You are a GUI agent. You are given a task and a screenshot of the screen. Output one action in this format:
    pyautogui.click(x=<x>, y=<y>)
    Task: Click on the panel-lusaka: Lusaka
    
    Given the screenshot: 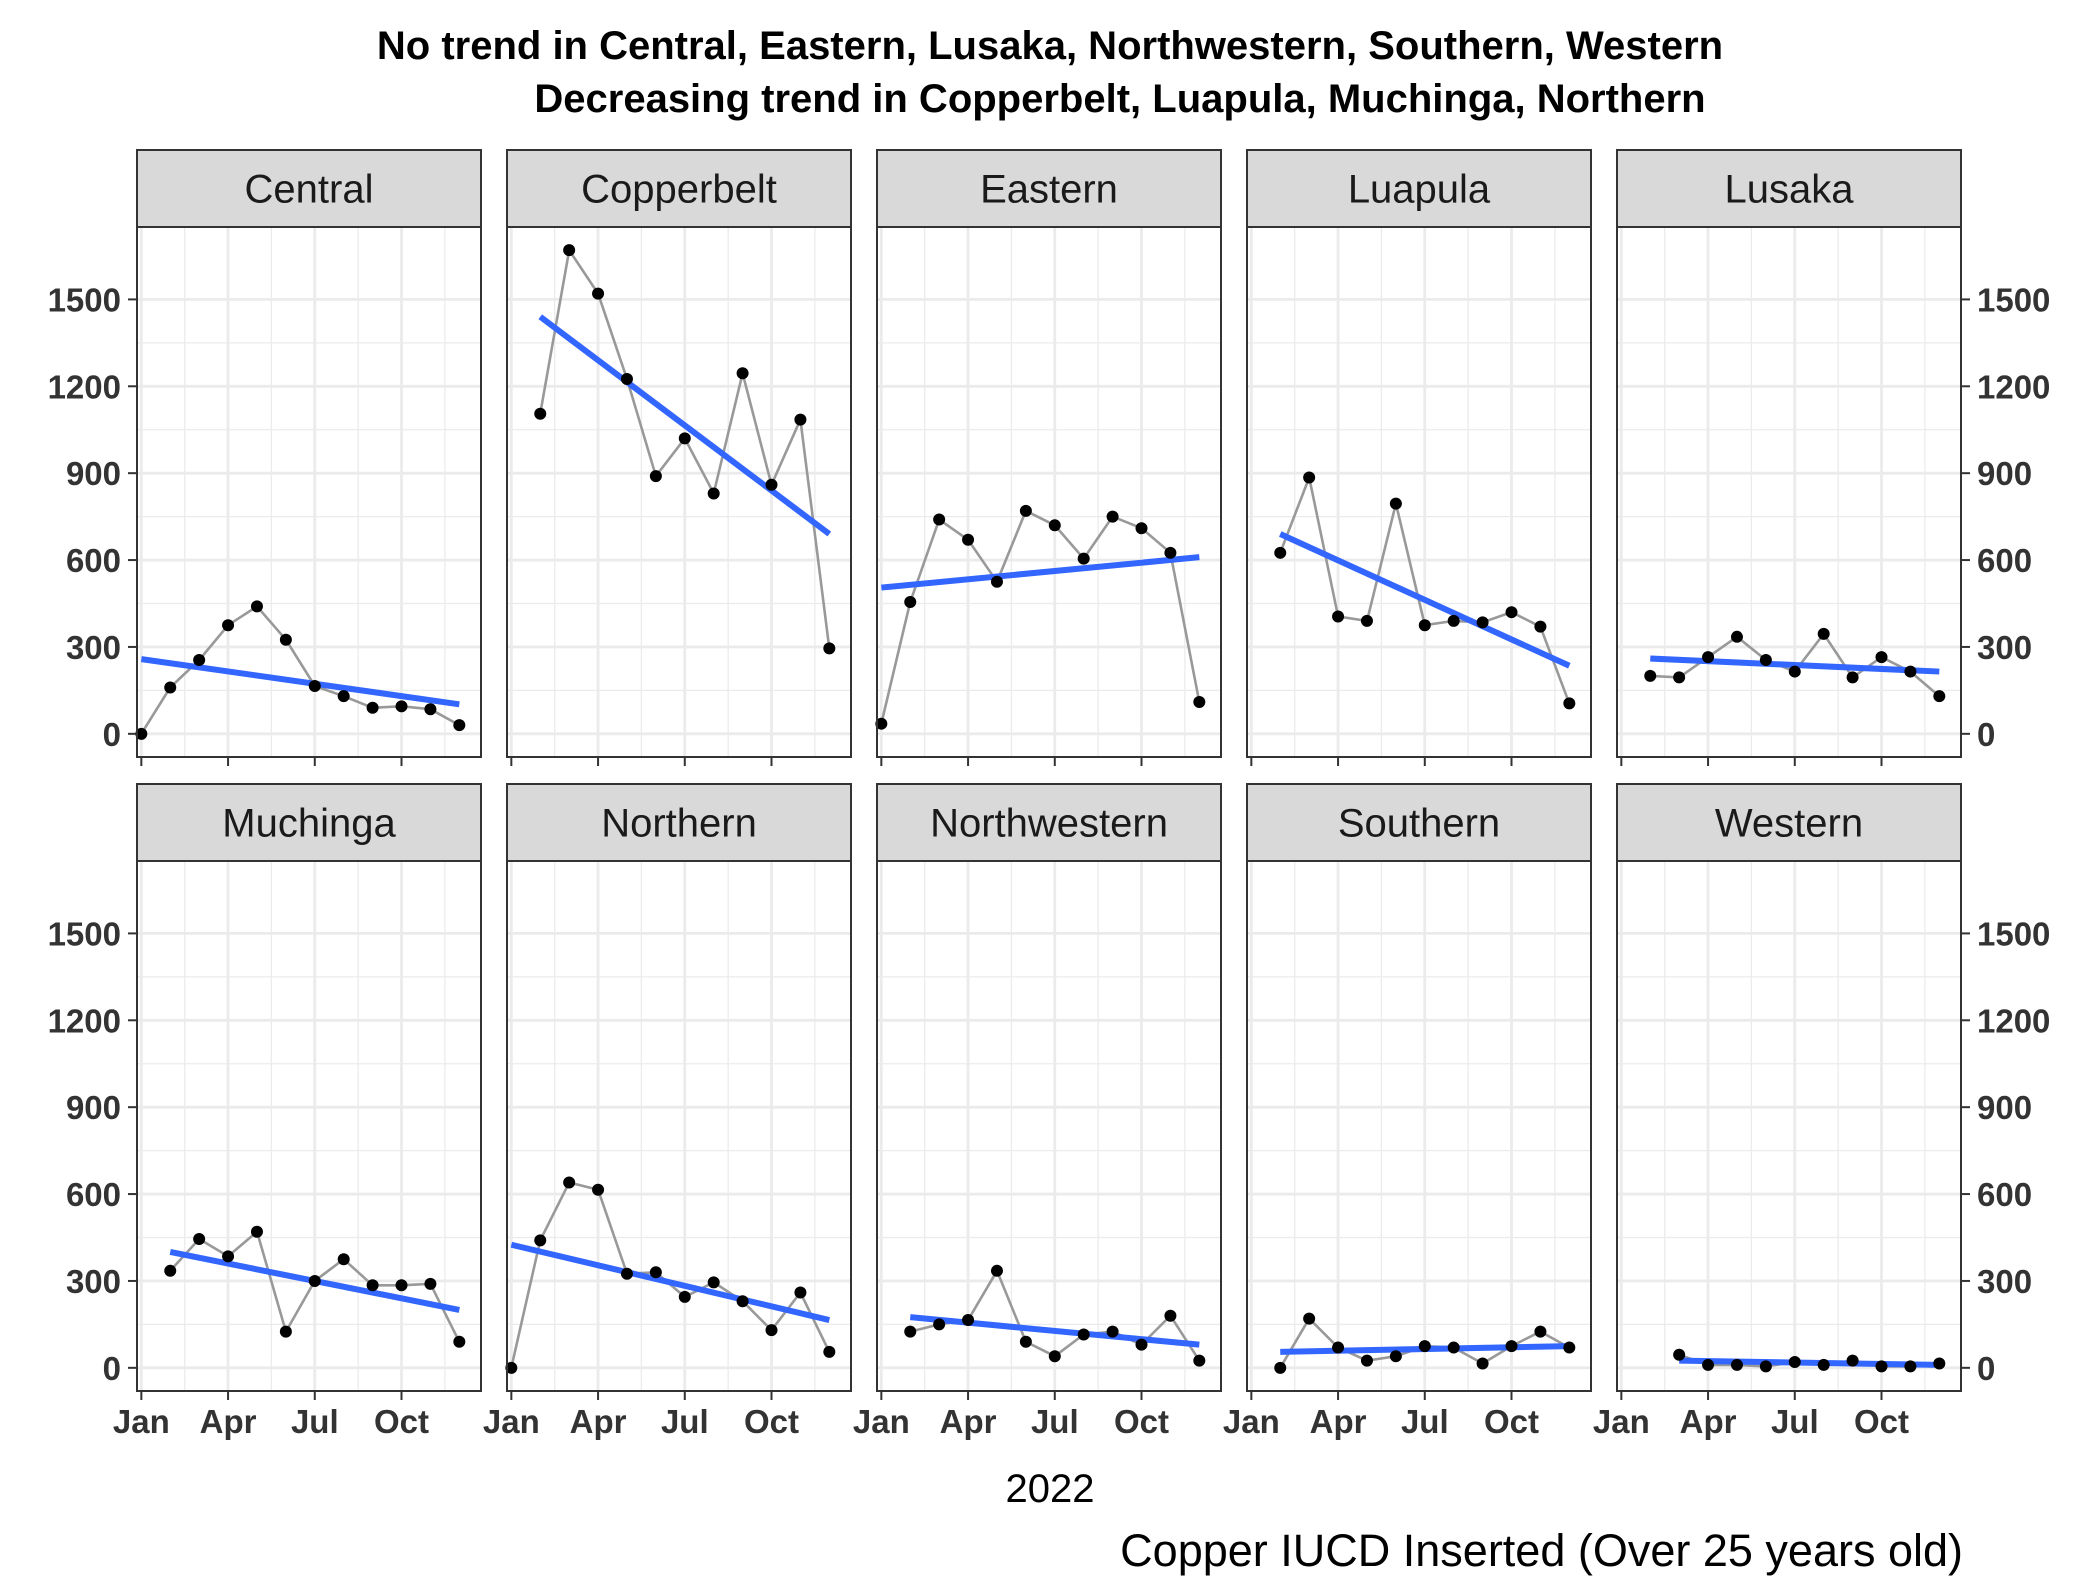 What is the action you would take?
    pyautogui.click(x=1789, y=453)
    